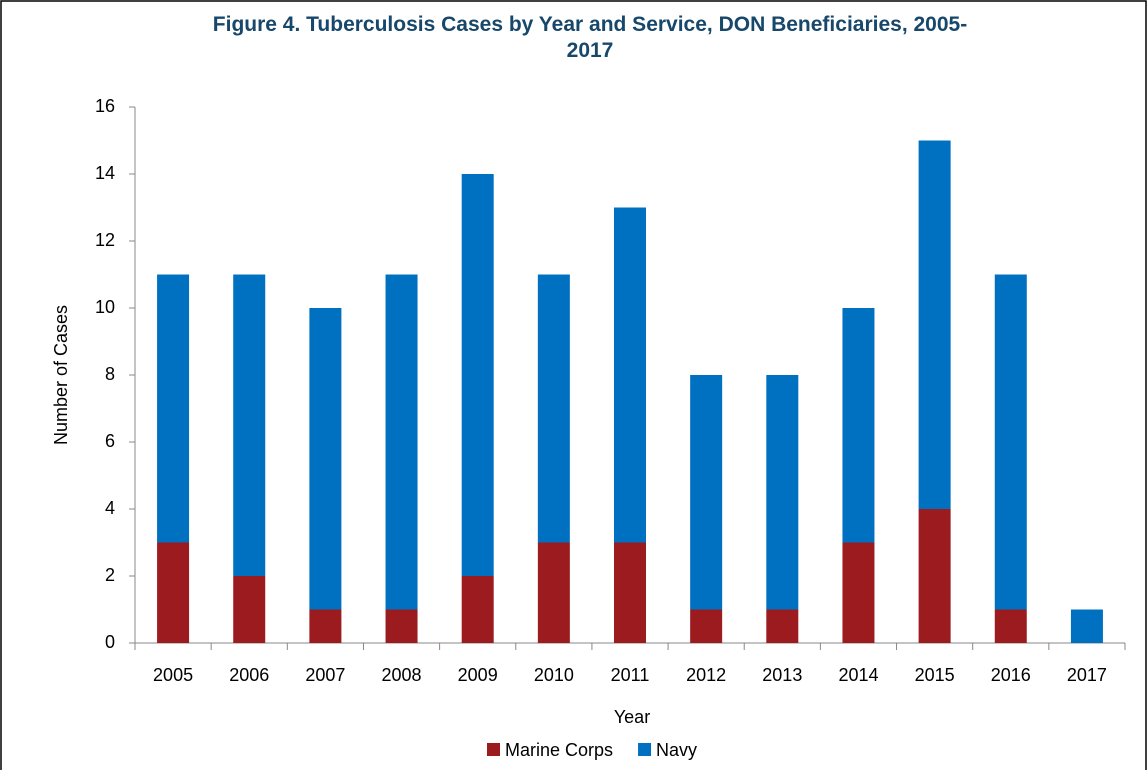  I want to click on x-tick-label: 2005, so click(173, 675).